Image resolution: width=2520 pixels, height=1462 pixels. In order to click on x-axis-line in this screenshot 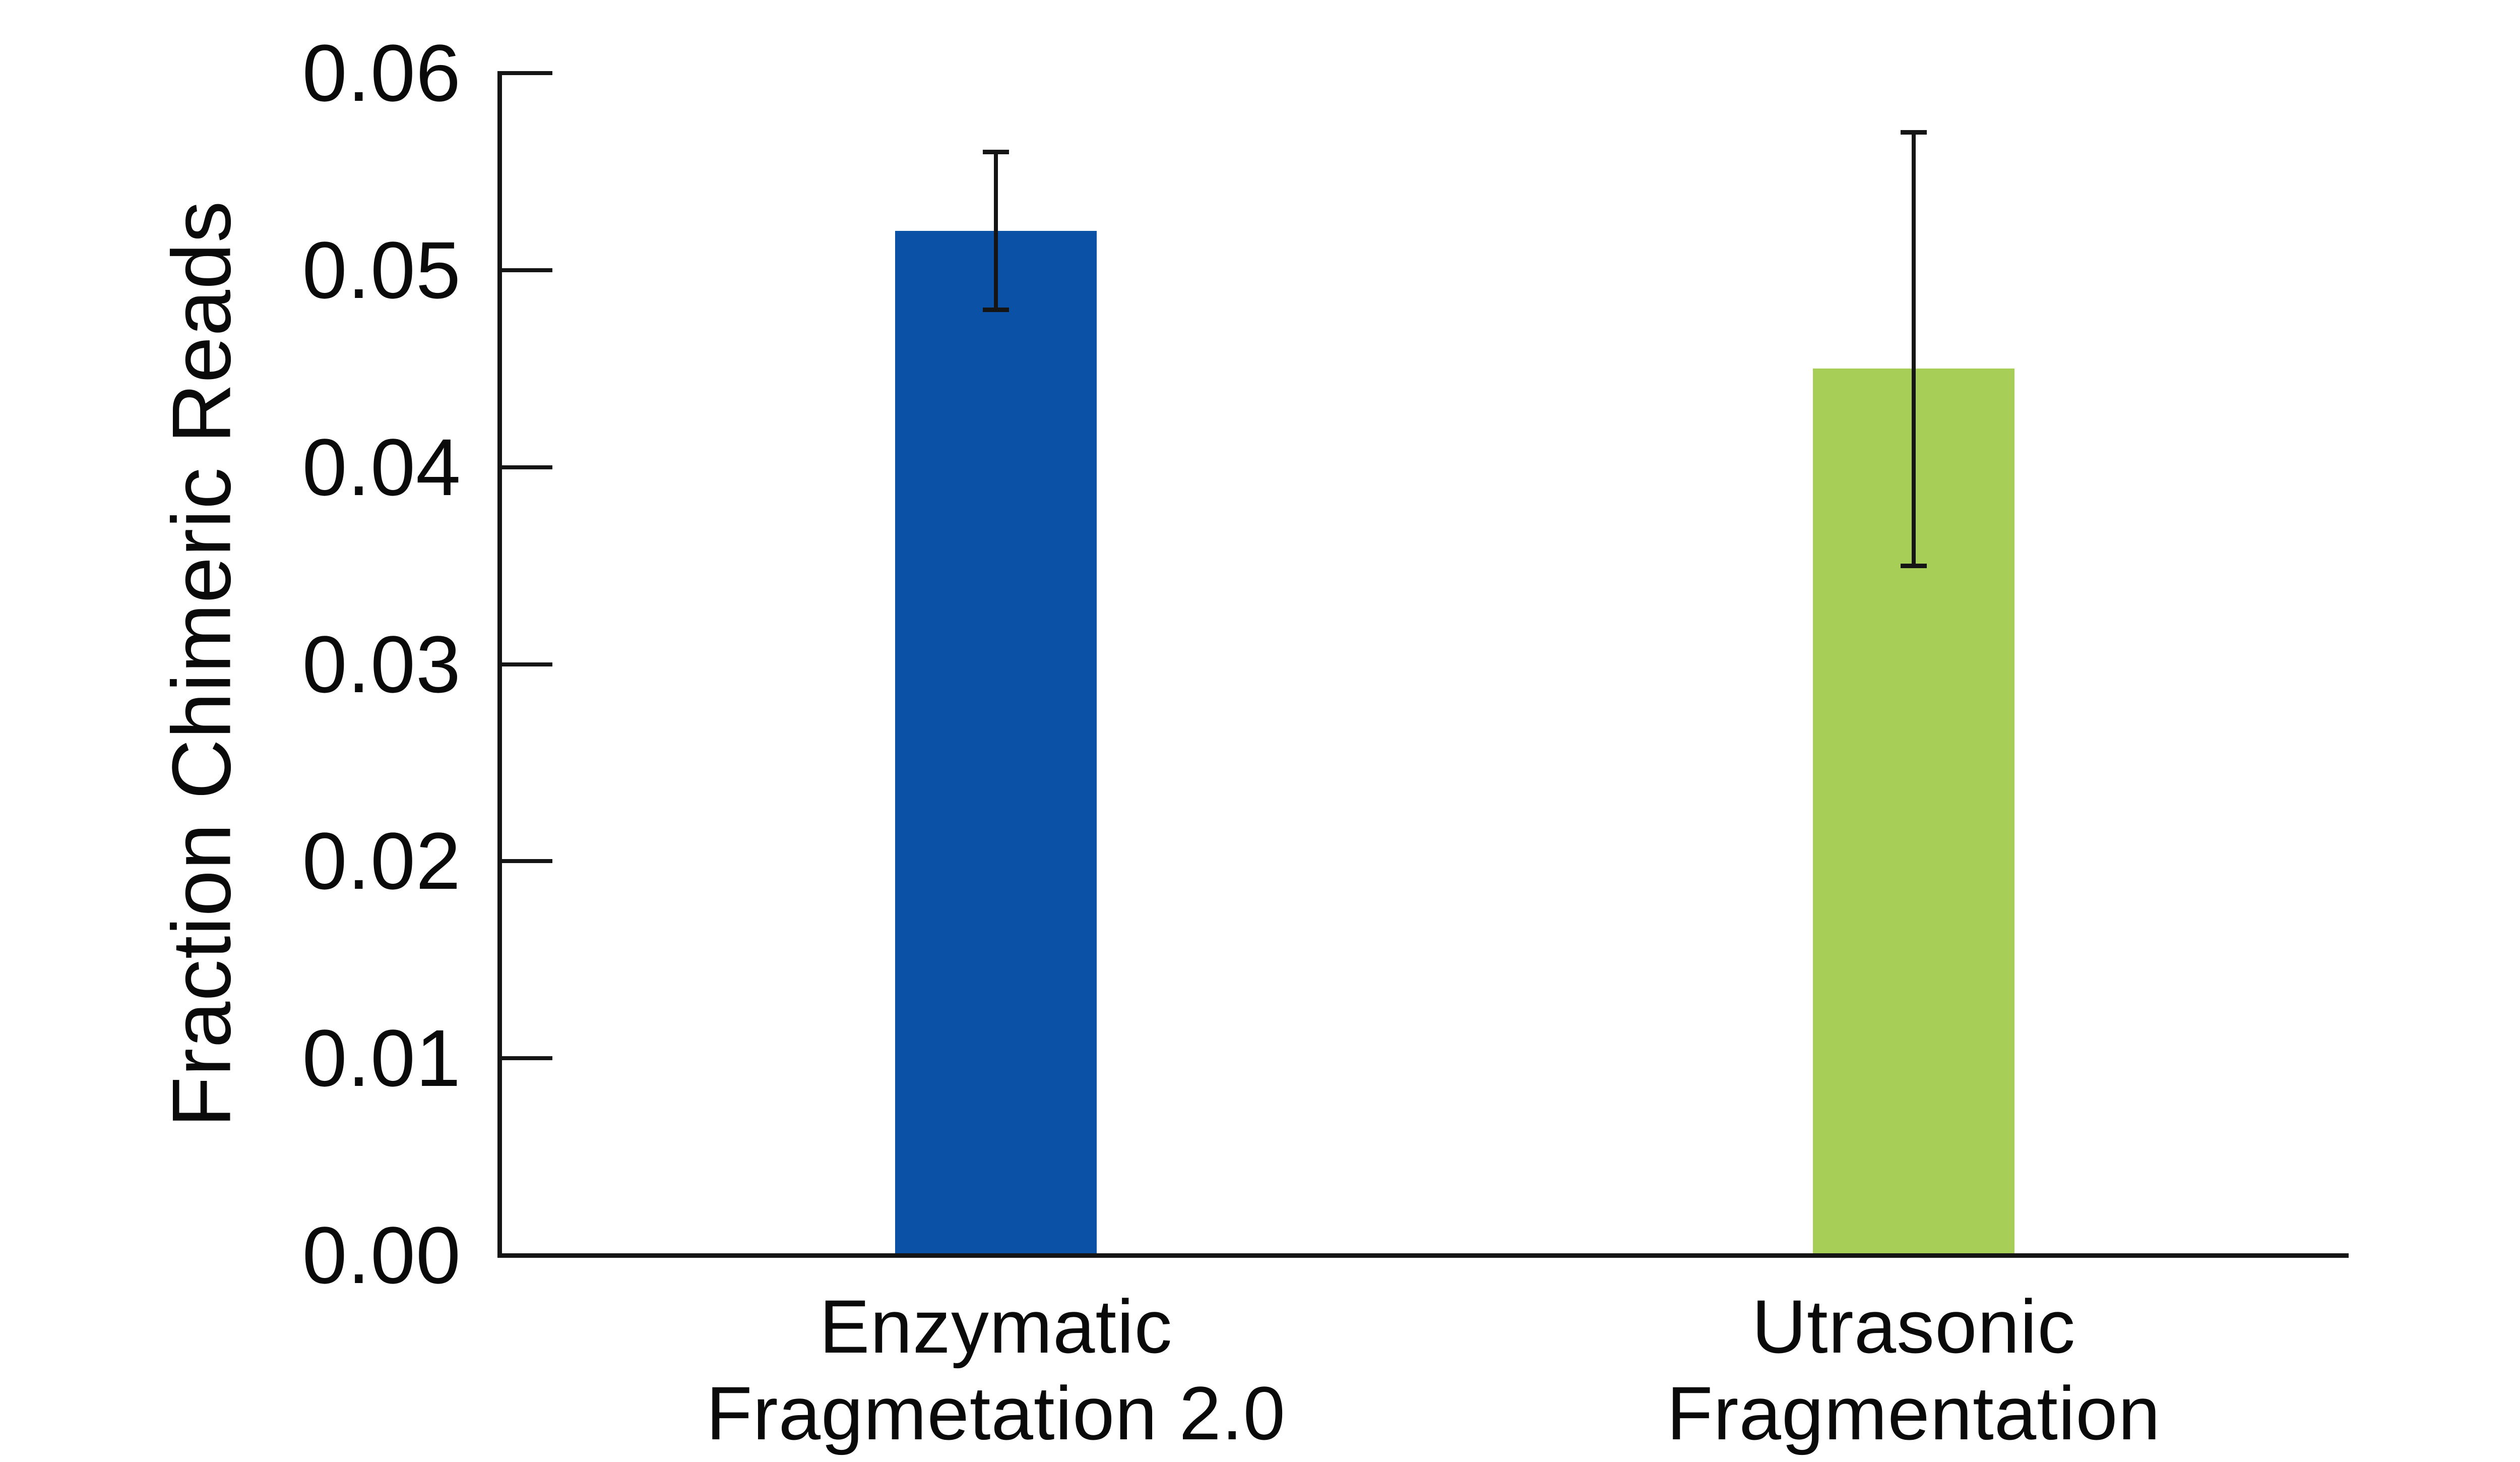, I will do `click(1423, 1255)`.